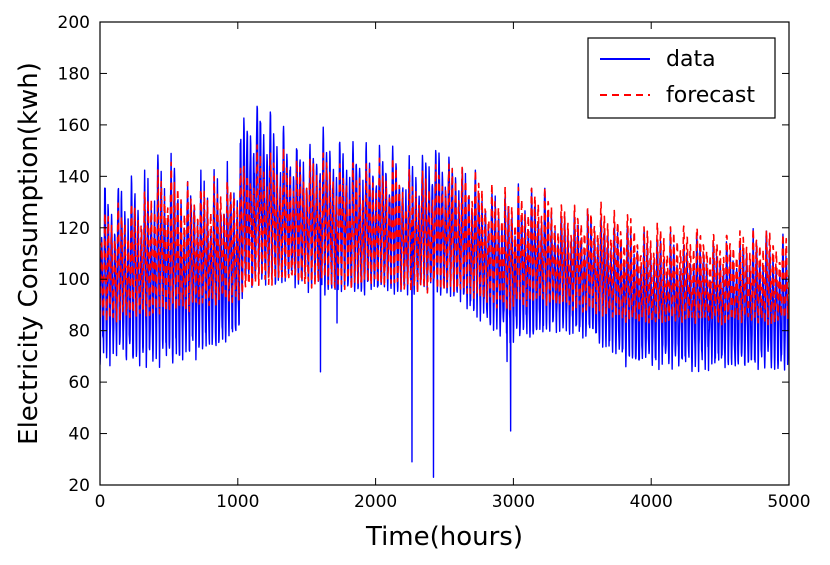  What do you see at coordinates (788, 502) in the screenshot?
I see `x-tick-label: 5000` at bounding box center [788, 502].